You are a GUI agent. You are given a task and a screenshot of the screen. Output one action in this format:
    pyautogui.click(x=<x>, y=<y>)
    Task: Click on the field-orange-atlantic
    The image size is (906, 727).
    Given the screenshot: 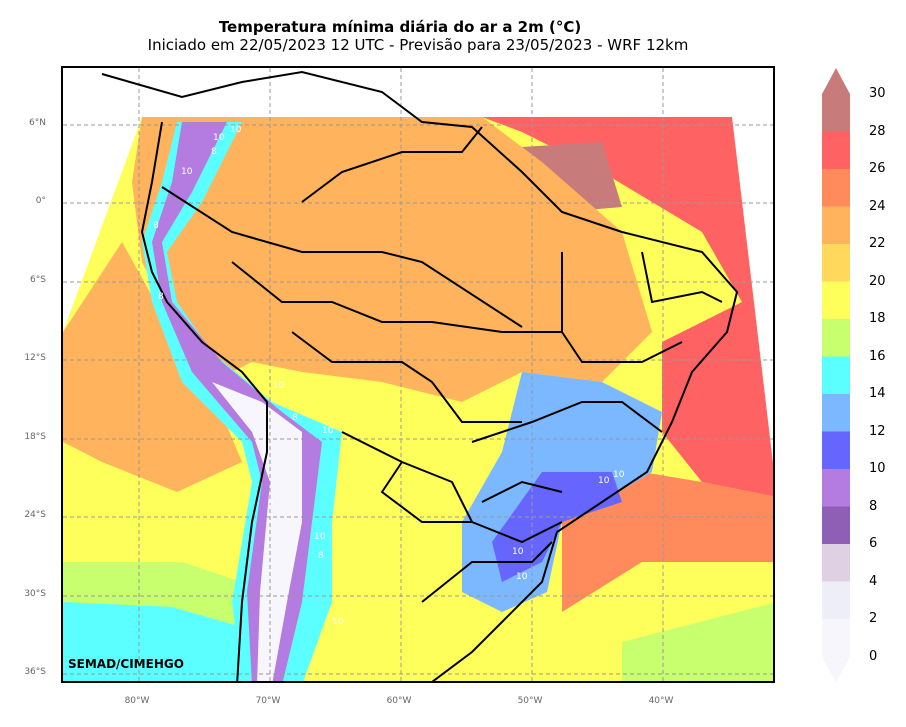 What is the action you would take?
    pyautogui.click(x=667, y=542)
    